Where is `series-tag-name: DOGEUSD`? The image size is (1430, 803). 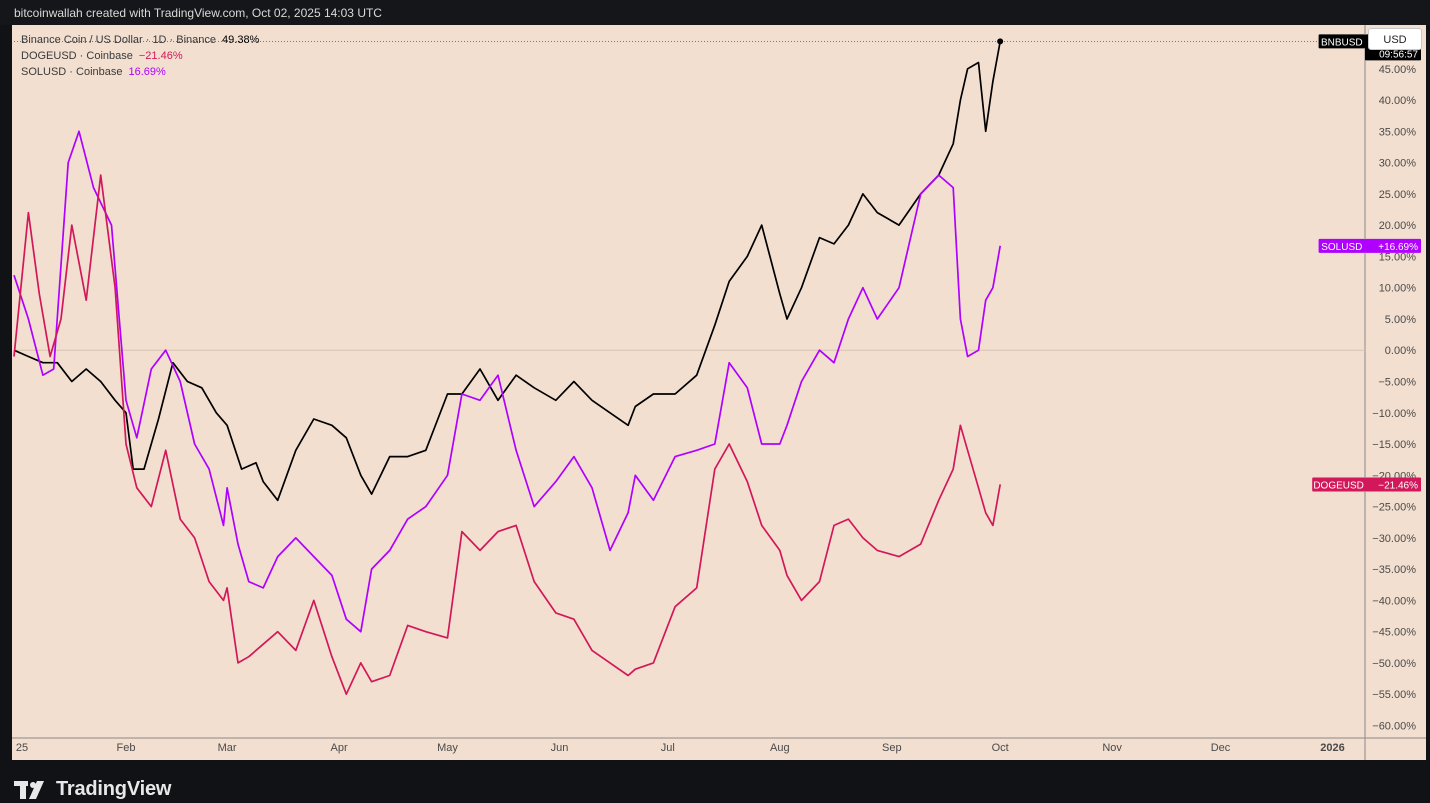
series-tag-name: DOGEUSD is located at coordinates (1338, 485).